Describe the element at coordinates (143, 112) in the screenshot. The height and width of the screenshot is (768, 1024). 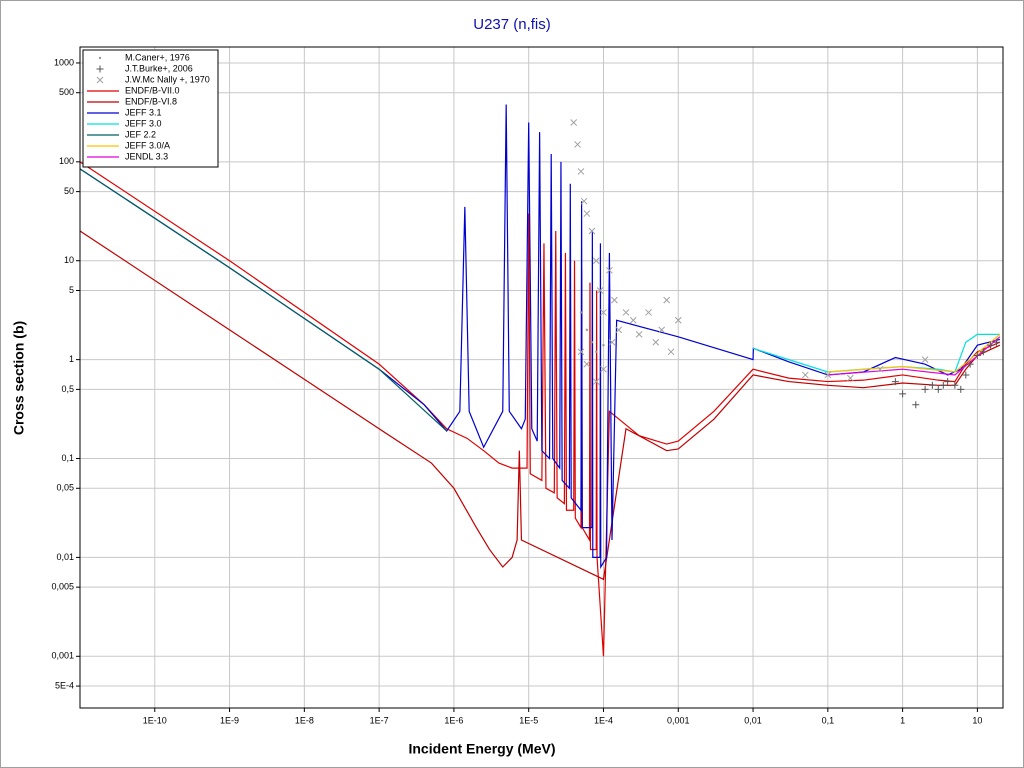
I see `legend-label: JEFF 3.1` at that location.